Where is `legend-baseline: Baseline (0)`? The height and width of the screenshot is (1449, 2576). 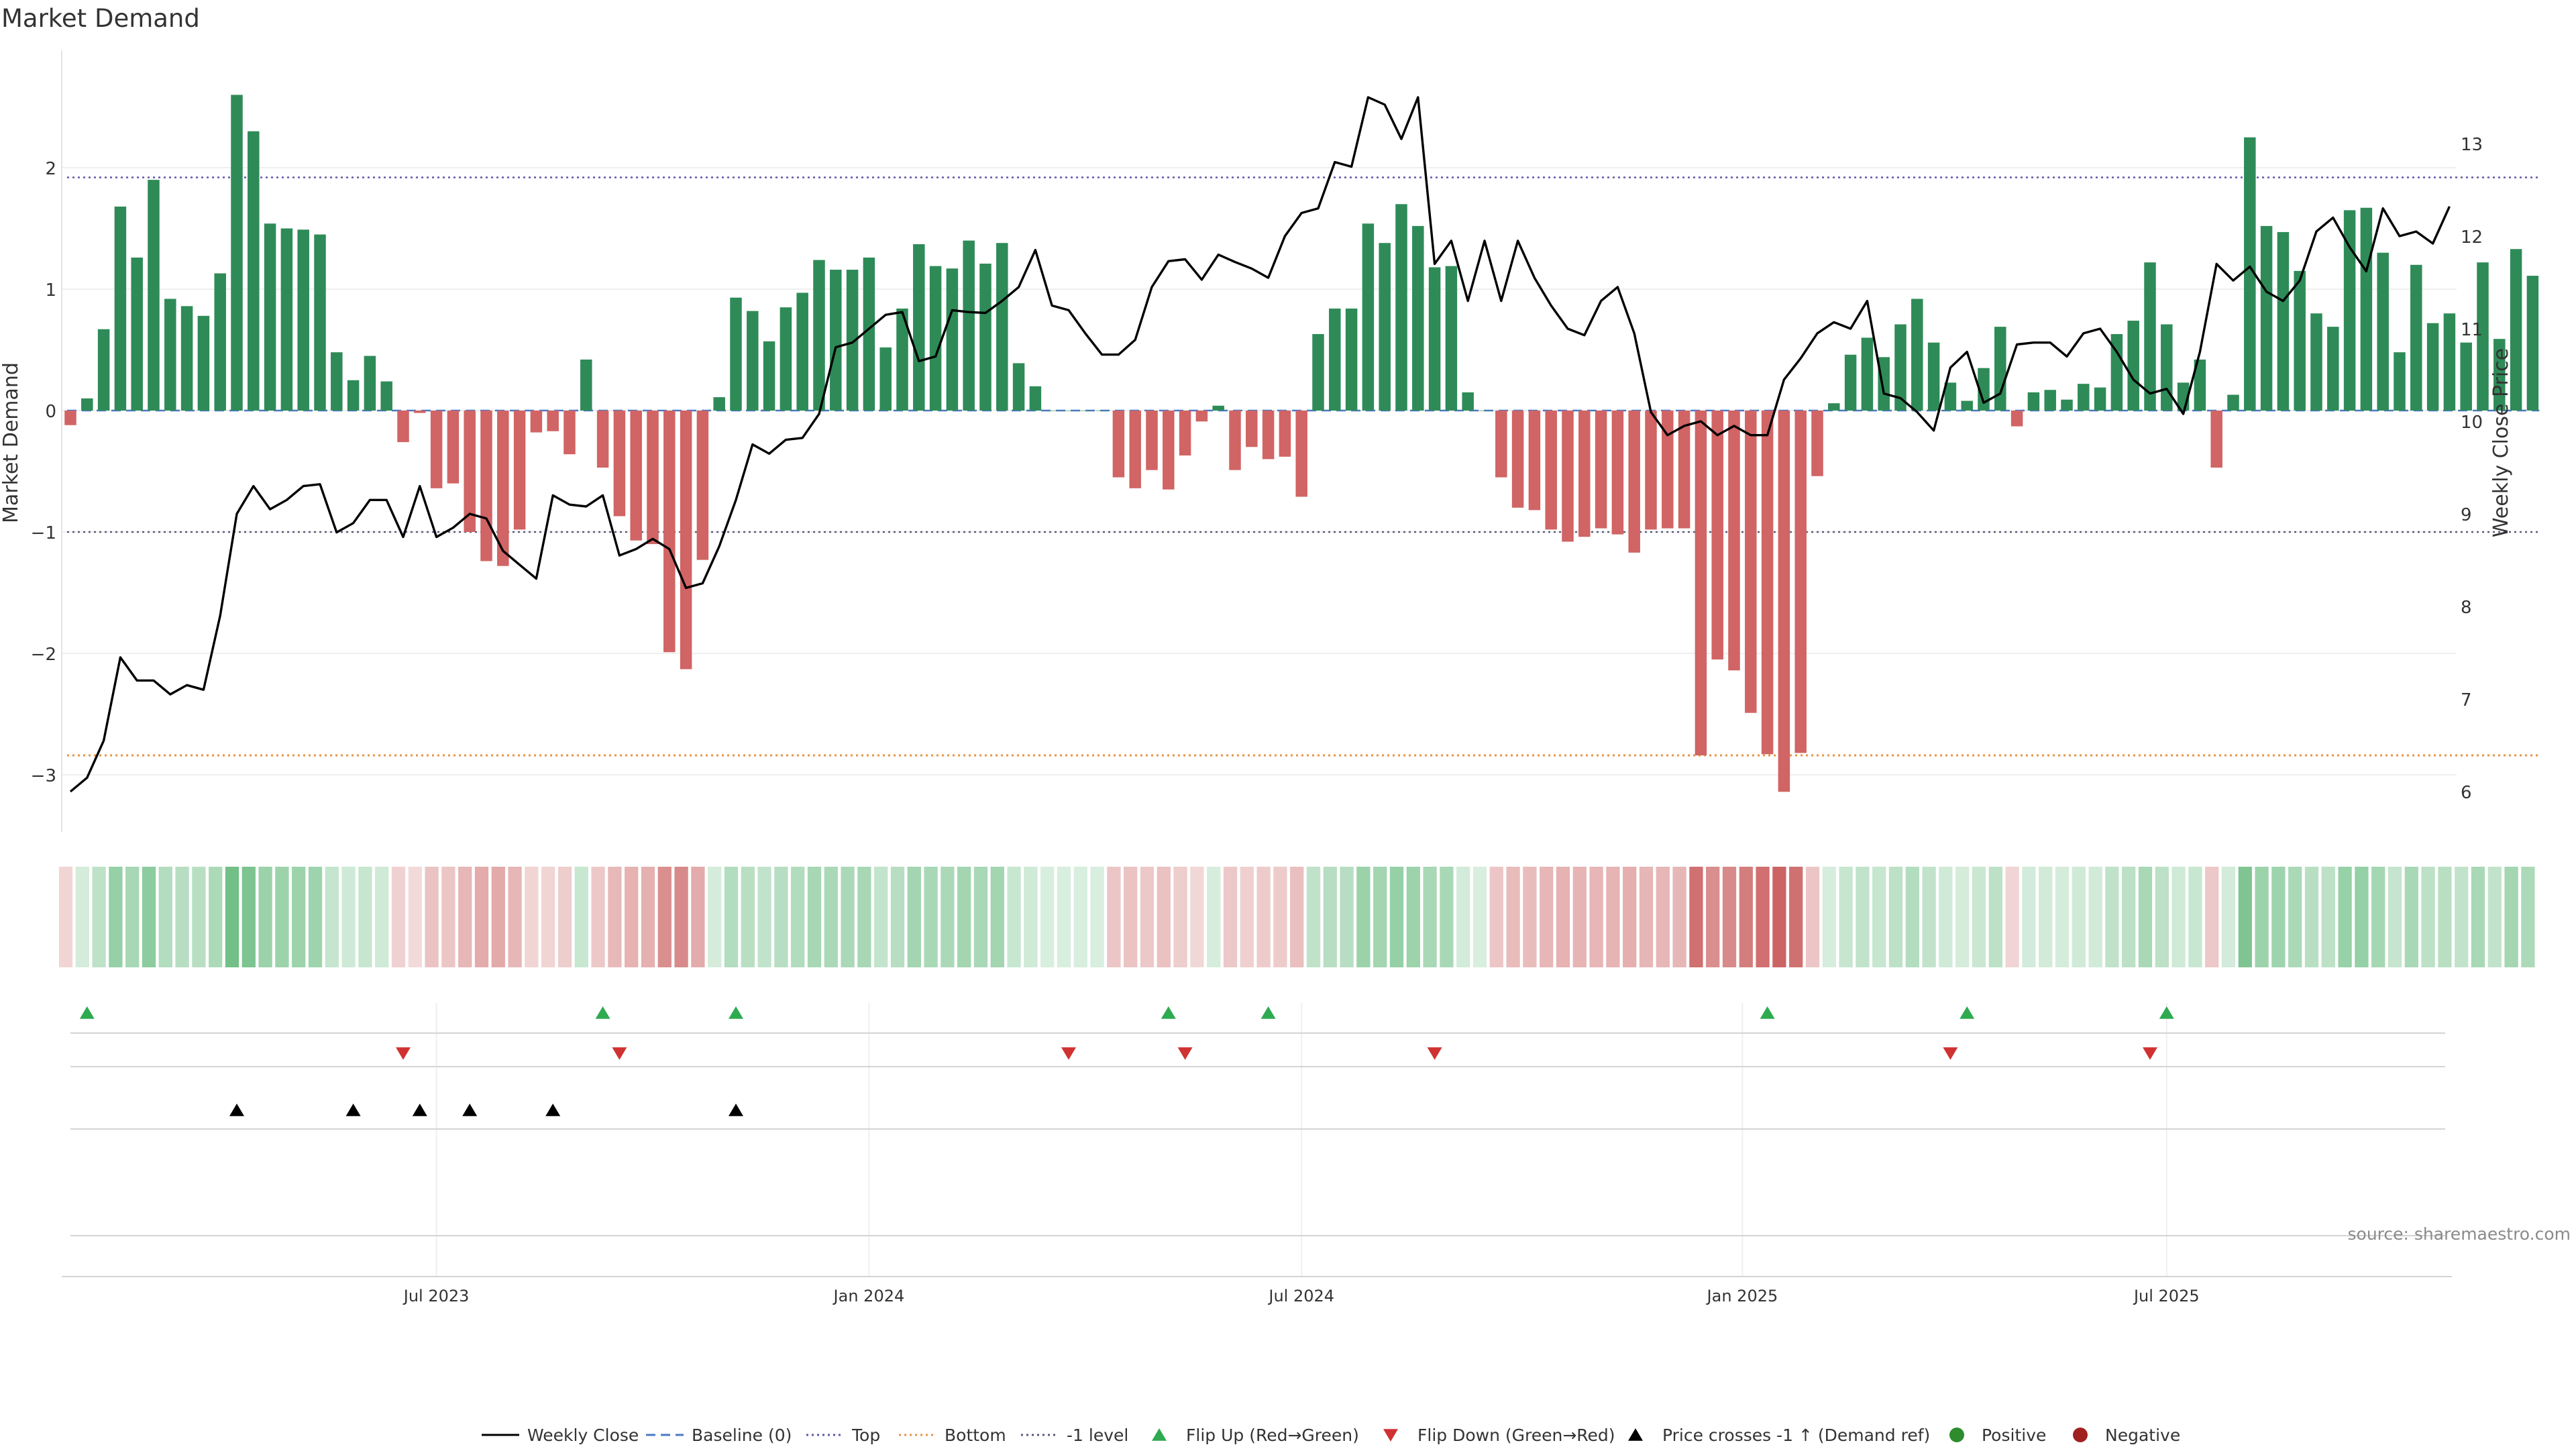
legend-baseline: Baseline (0) is located at coordinates (719, 1435).